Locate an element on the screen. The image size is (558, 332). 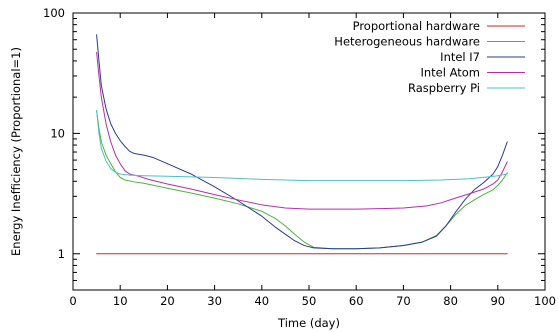
y-tick-label: 10 is located at coordinates (57, 133).